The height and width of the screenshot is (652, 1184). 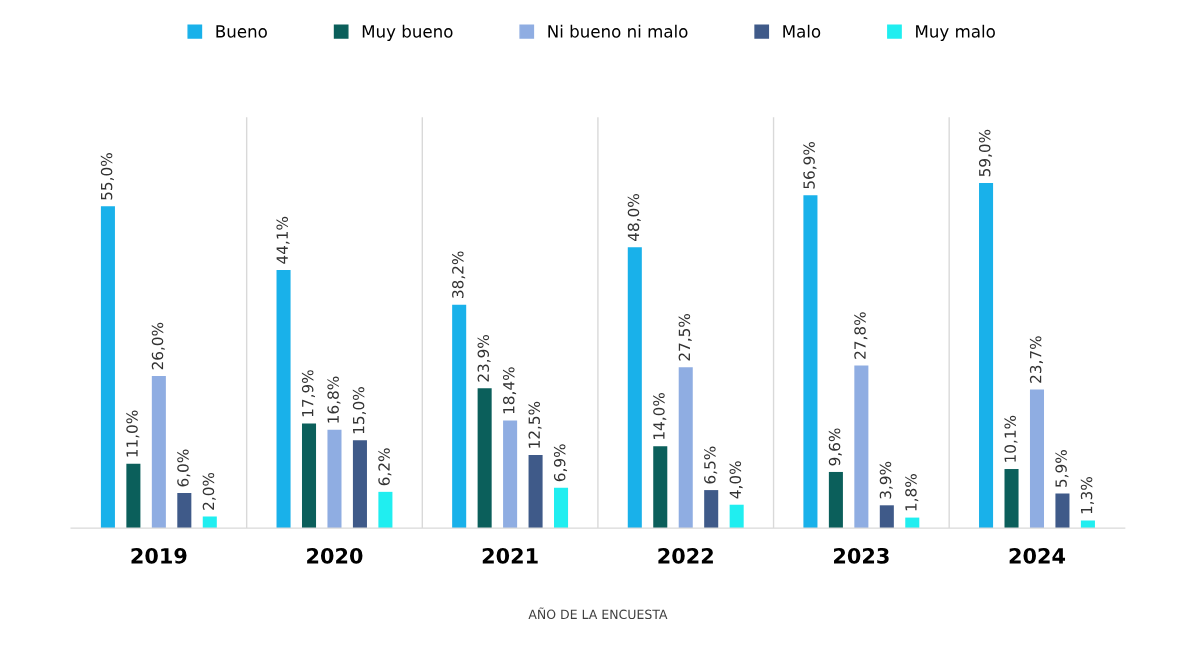 What do you see at coordinates (335, 555) in the screenshot?
I see `x-tick-label: 2020` at bounding box center [335, 555].